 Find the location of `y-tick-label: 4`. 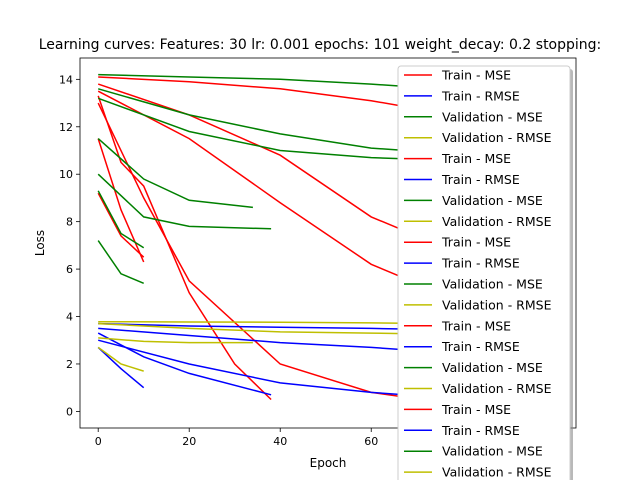

y-tick-label: 4 is located at coordinates (69, 317).